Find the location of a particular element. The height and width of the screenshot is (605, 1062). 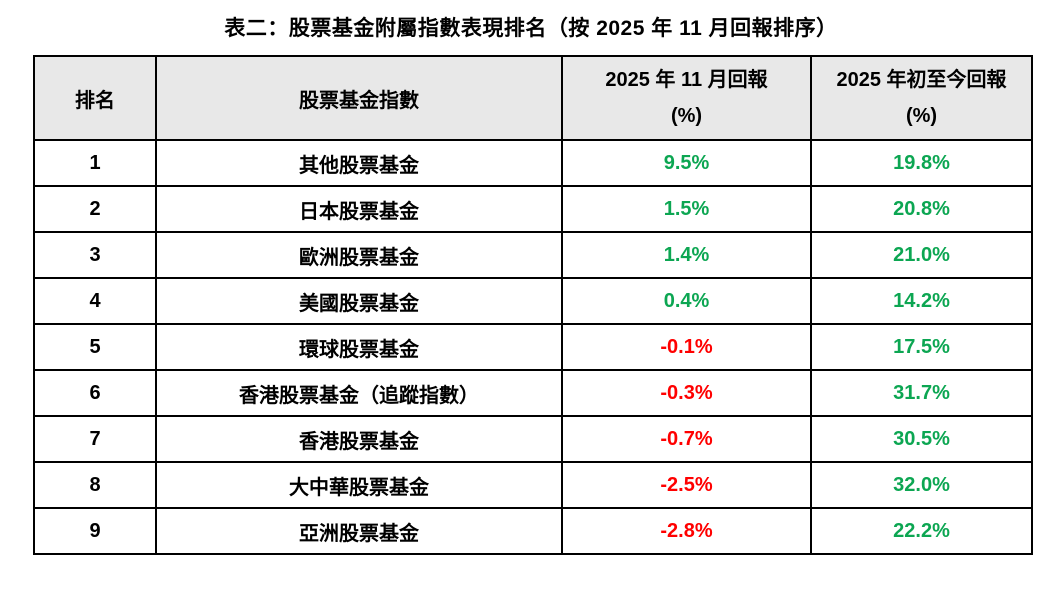

table-row: 6 香港股票基金（追蹤指數） -0.3% 31.7% is located at coordinates (533, 393).